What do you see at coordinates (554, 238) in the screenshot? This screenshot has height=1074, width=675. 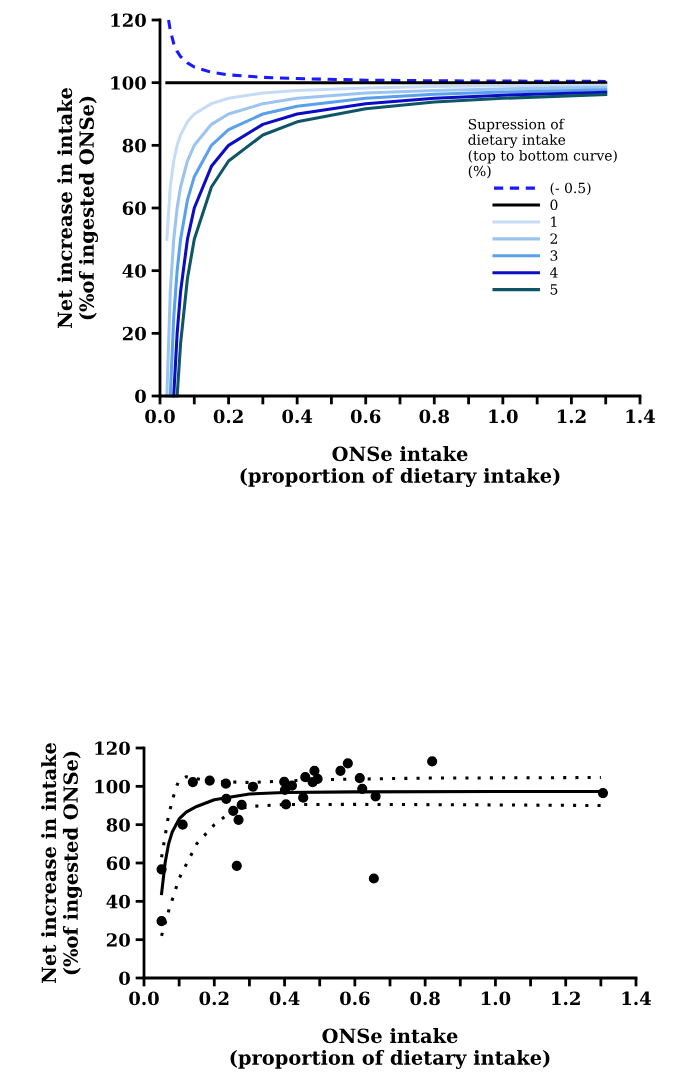 I see `legend-label: 2` at bounding box center [554, 238].